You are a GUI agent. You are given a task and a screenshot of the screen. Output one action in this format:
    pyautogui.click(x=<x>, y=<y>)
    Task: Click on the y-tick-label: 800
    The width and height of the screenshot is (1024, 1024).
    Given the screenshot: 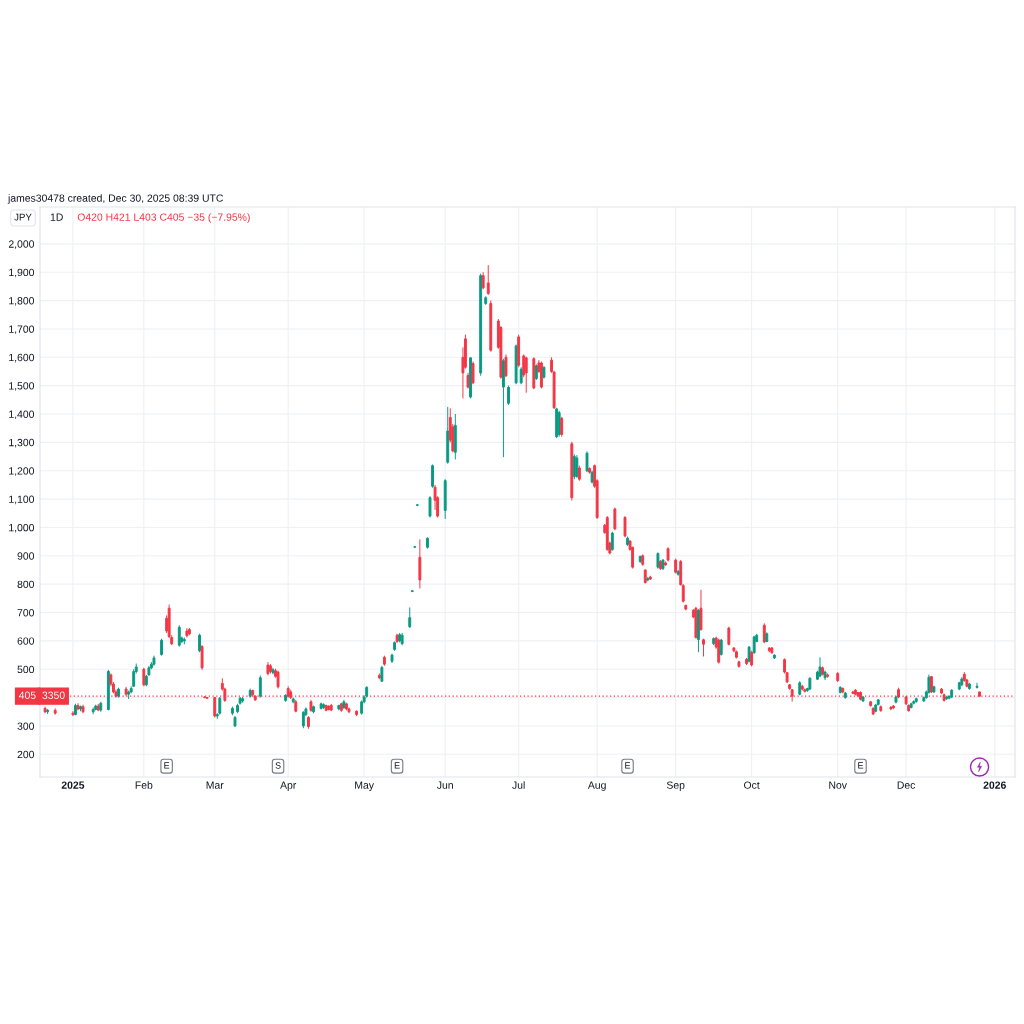 What is the action you would take?
    pyautogui.click(x=26, y=584)
    